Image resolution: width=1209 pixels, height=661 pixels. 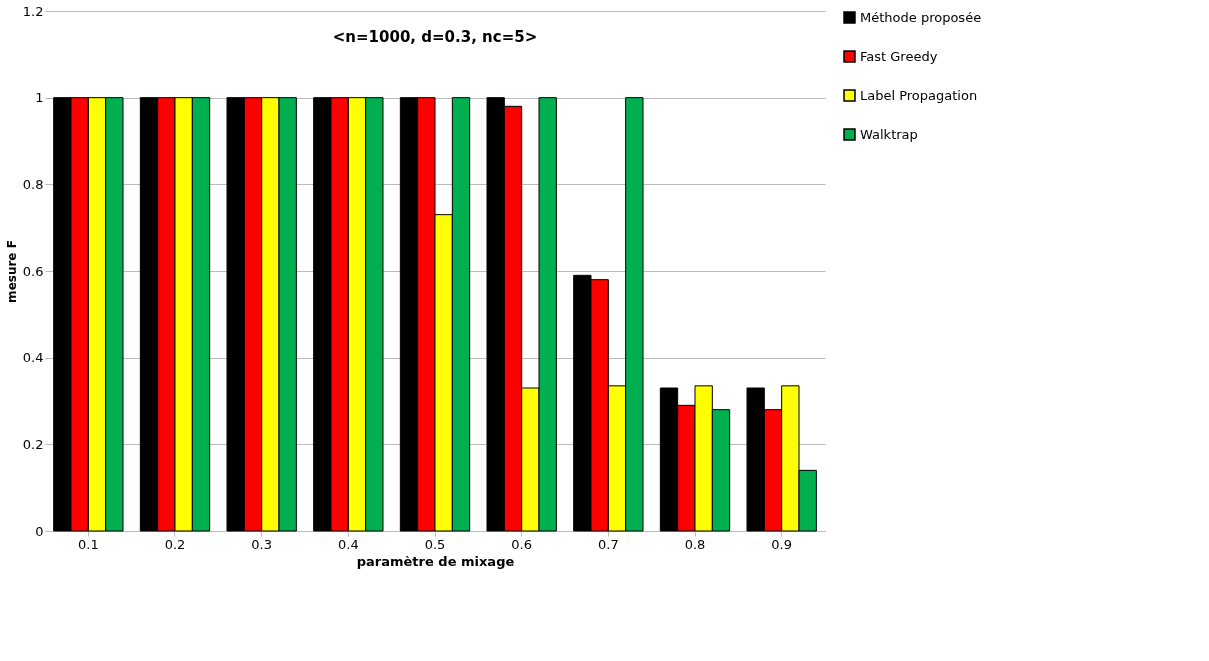 I want to click on x-tick-label: 0.2, so click(x=175, y=544).